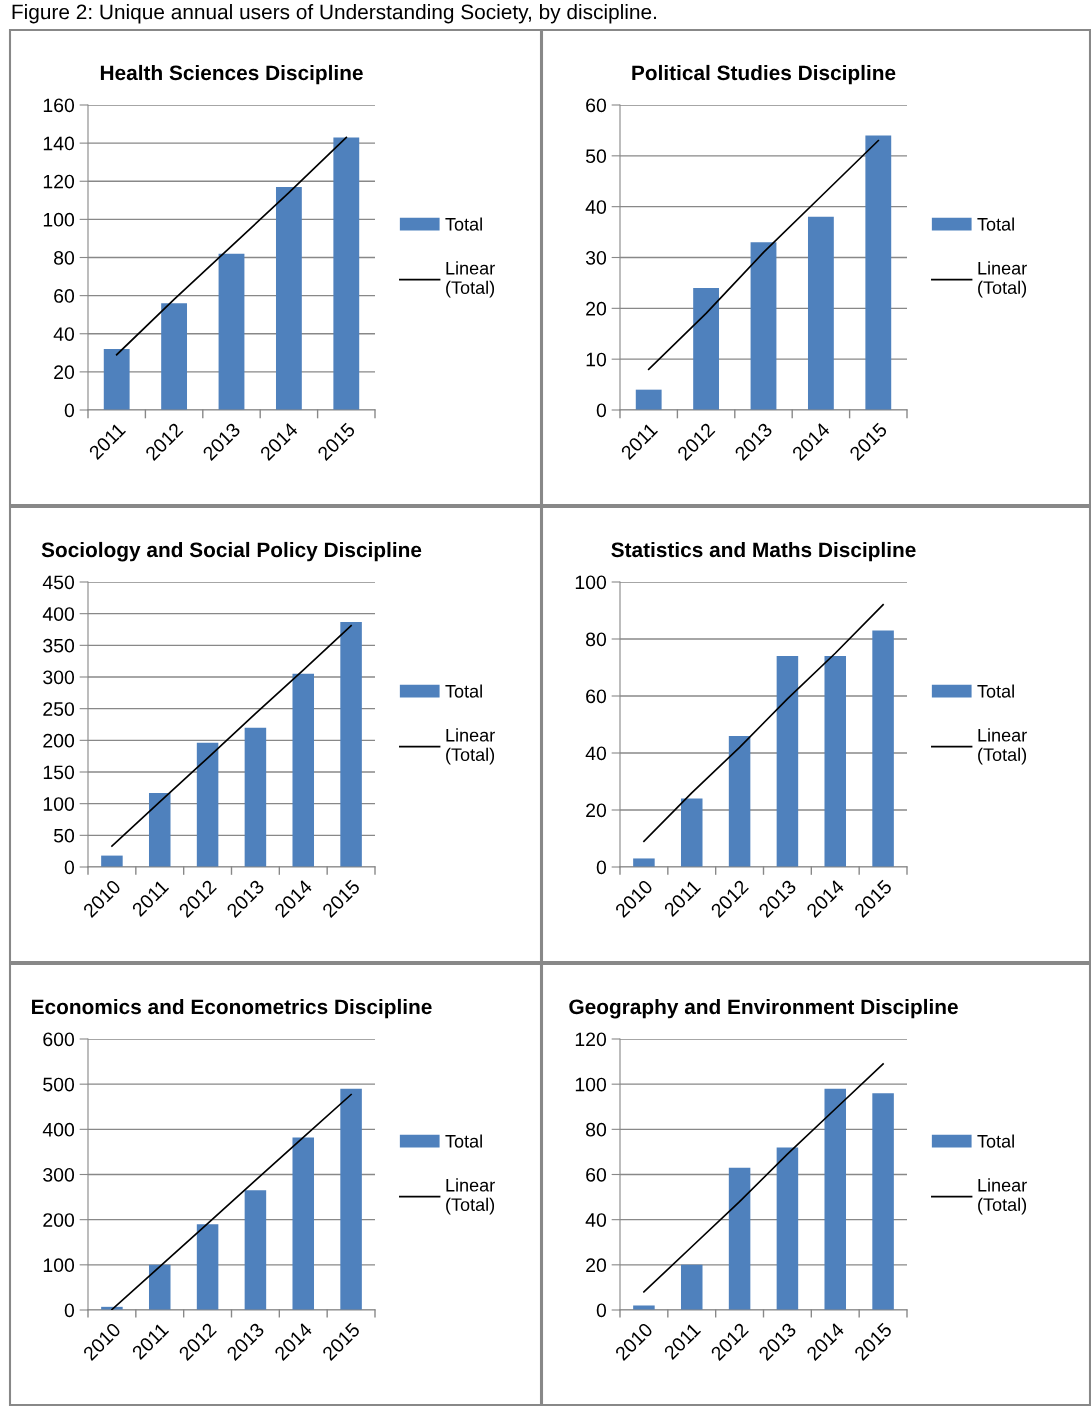 The height and width of the screenshot is (1407, 1091). What do you see at coordinates (763, 1008) in the screenshot?
I see `chart-title: Geography and Environment Discipline` at bounding box center [763, 1008].